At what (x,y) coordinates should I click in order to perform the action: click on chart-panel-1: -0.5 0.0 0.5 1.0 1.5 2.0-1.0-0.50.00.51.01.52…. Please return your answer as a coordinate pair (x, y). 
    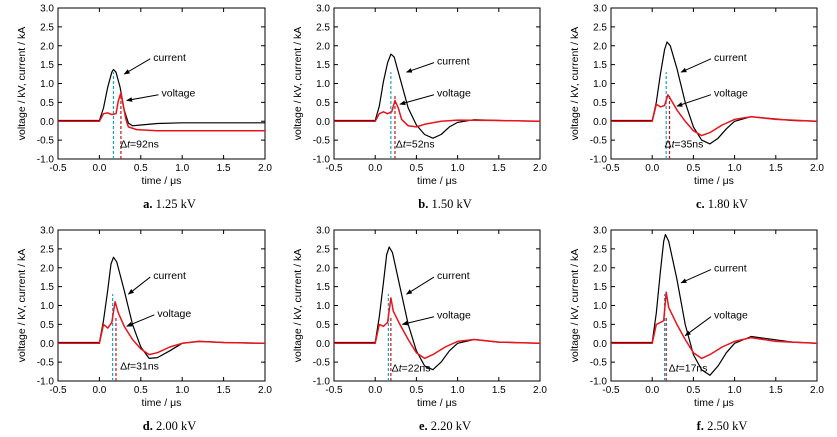
    Looking at the image, I should click on (144, 108).